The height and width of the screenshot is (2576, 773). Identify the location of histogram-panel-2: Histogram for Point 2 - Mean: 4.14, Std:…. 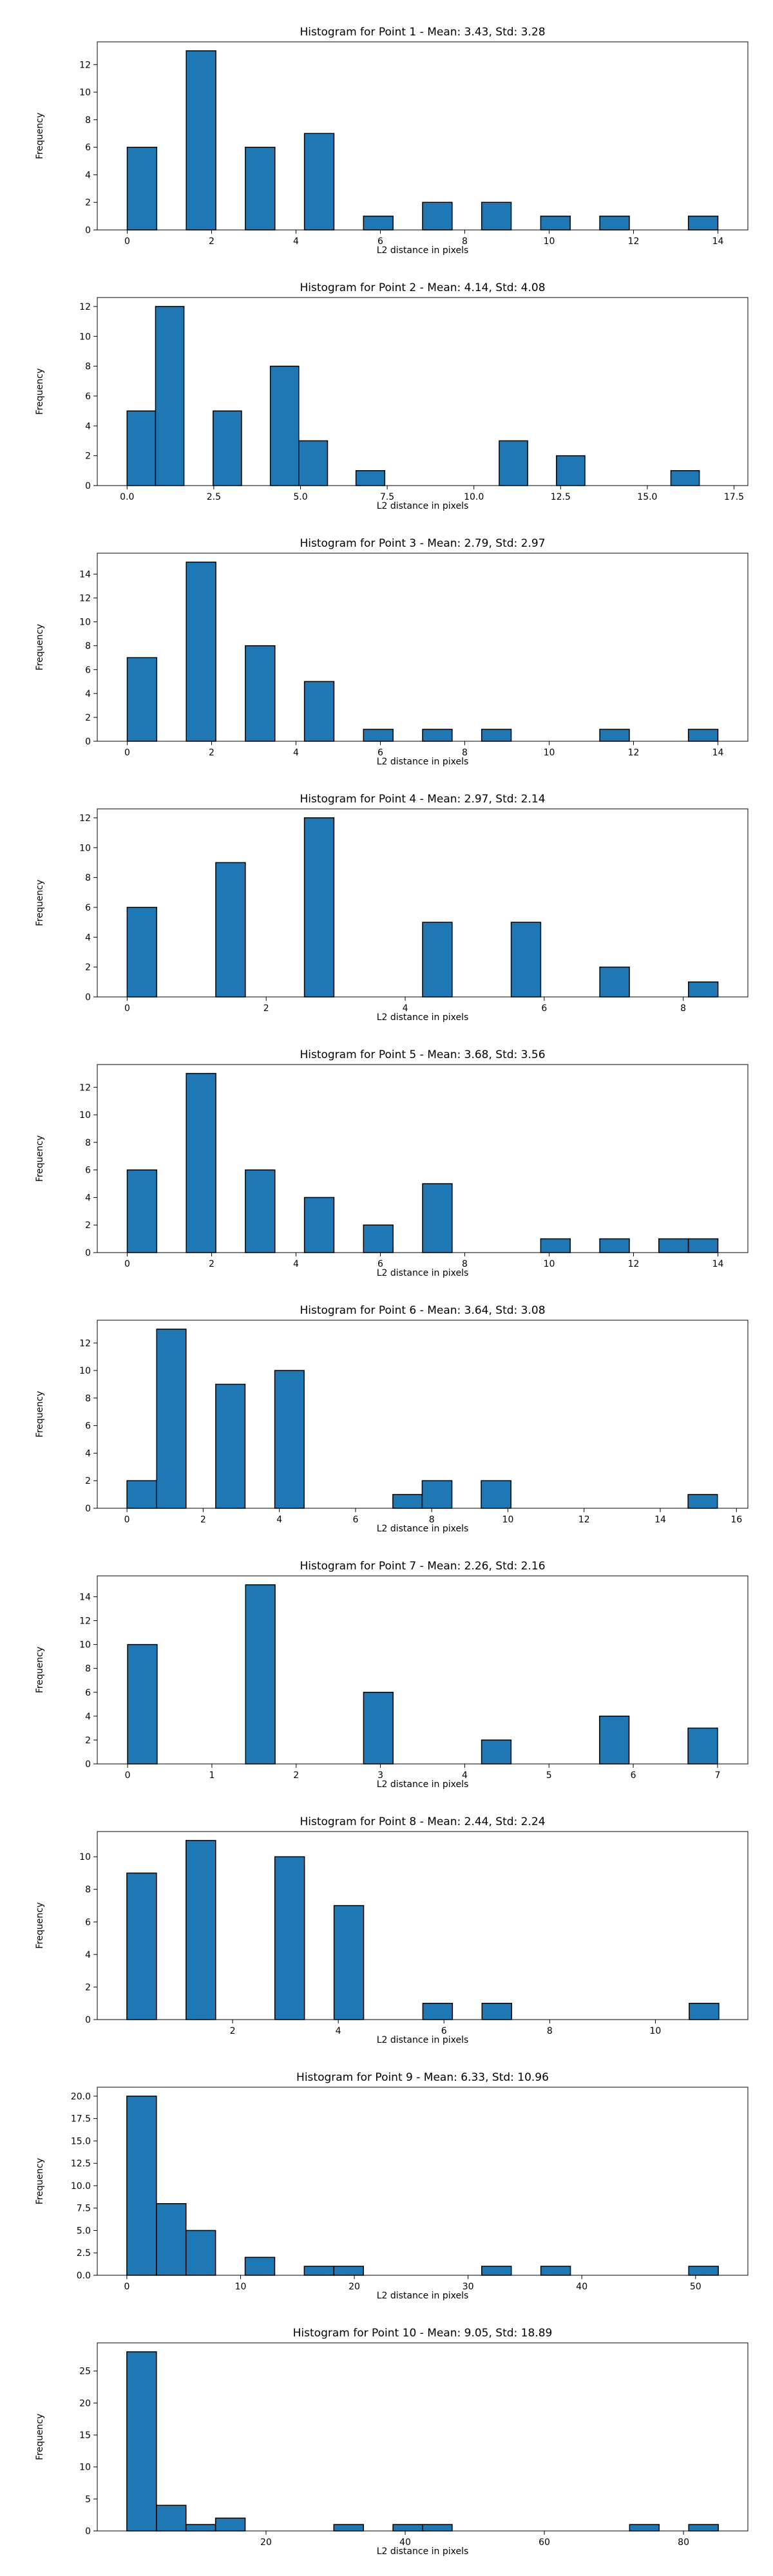
(392, 396).